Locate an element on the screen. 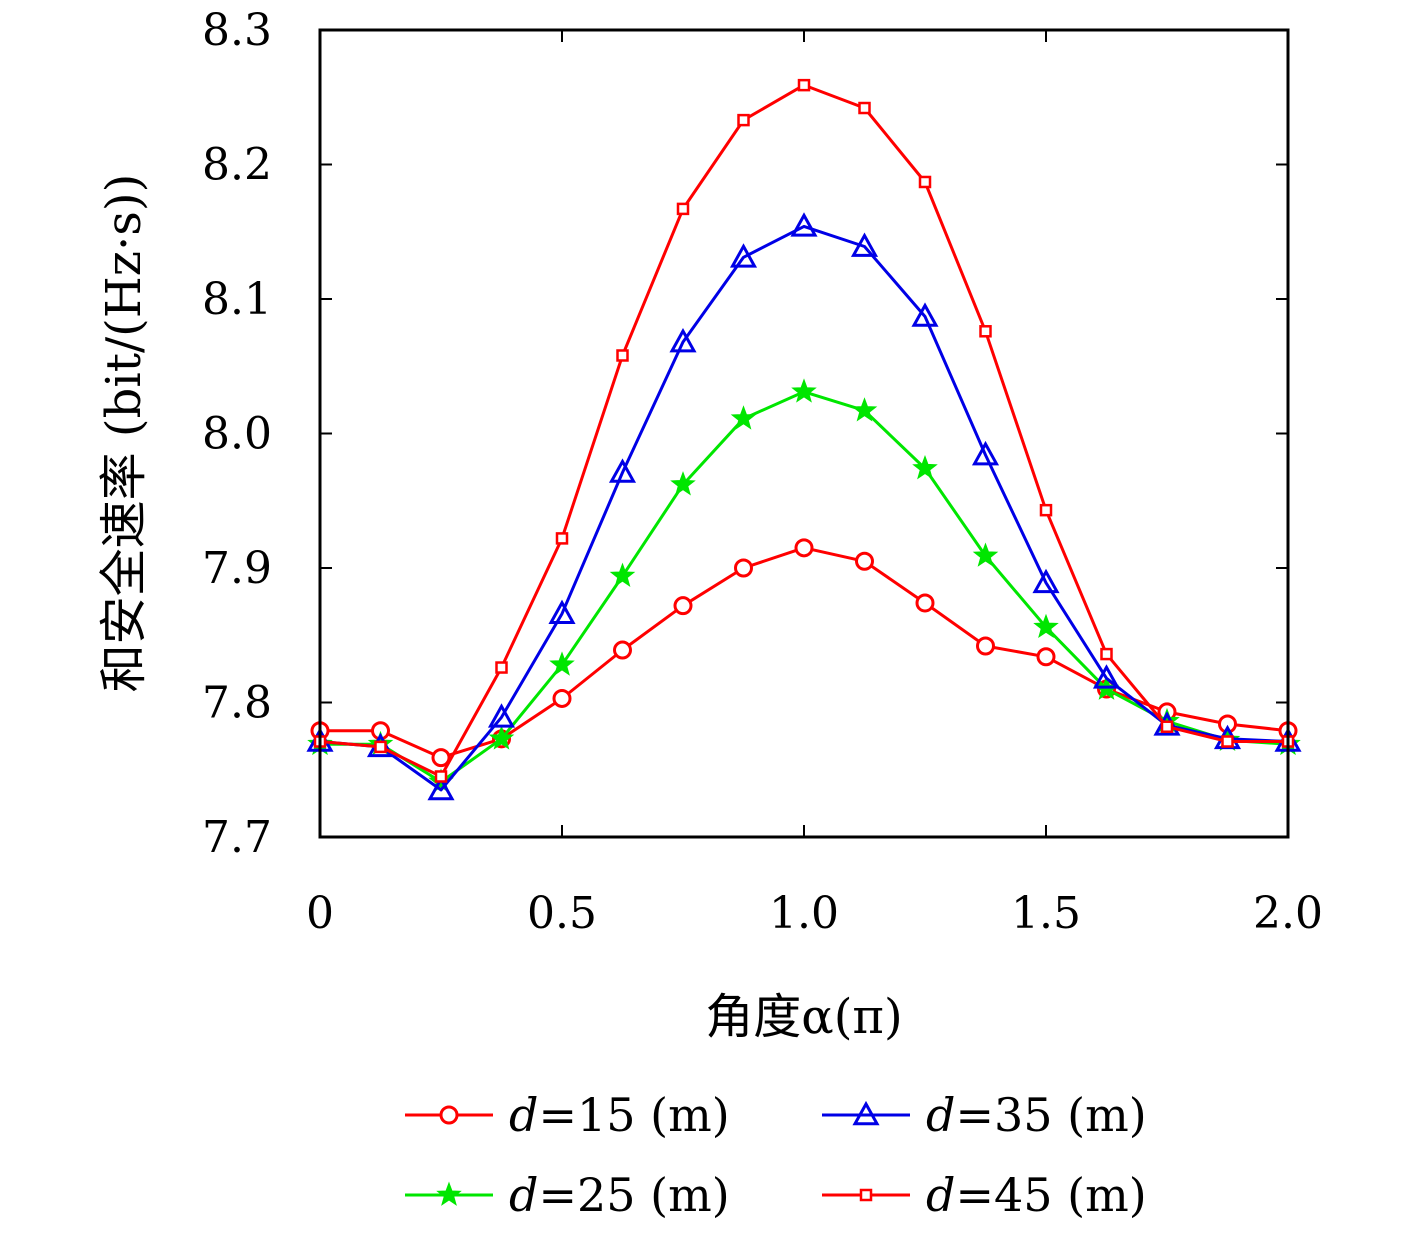 The height and width of the screenshot is (1238, 1417). x-tick-label: 0 is located at coordinates (320, 913).